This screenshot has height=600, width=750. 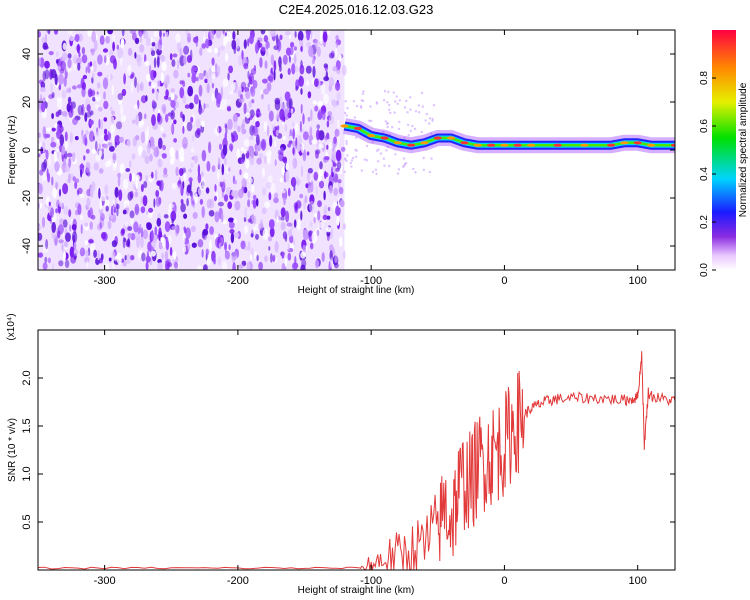 I want to click on top-x-tick-label: 100, so click(x=638, y=281).